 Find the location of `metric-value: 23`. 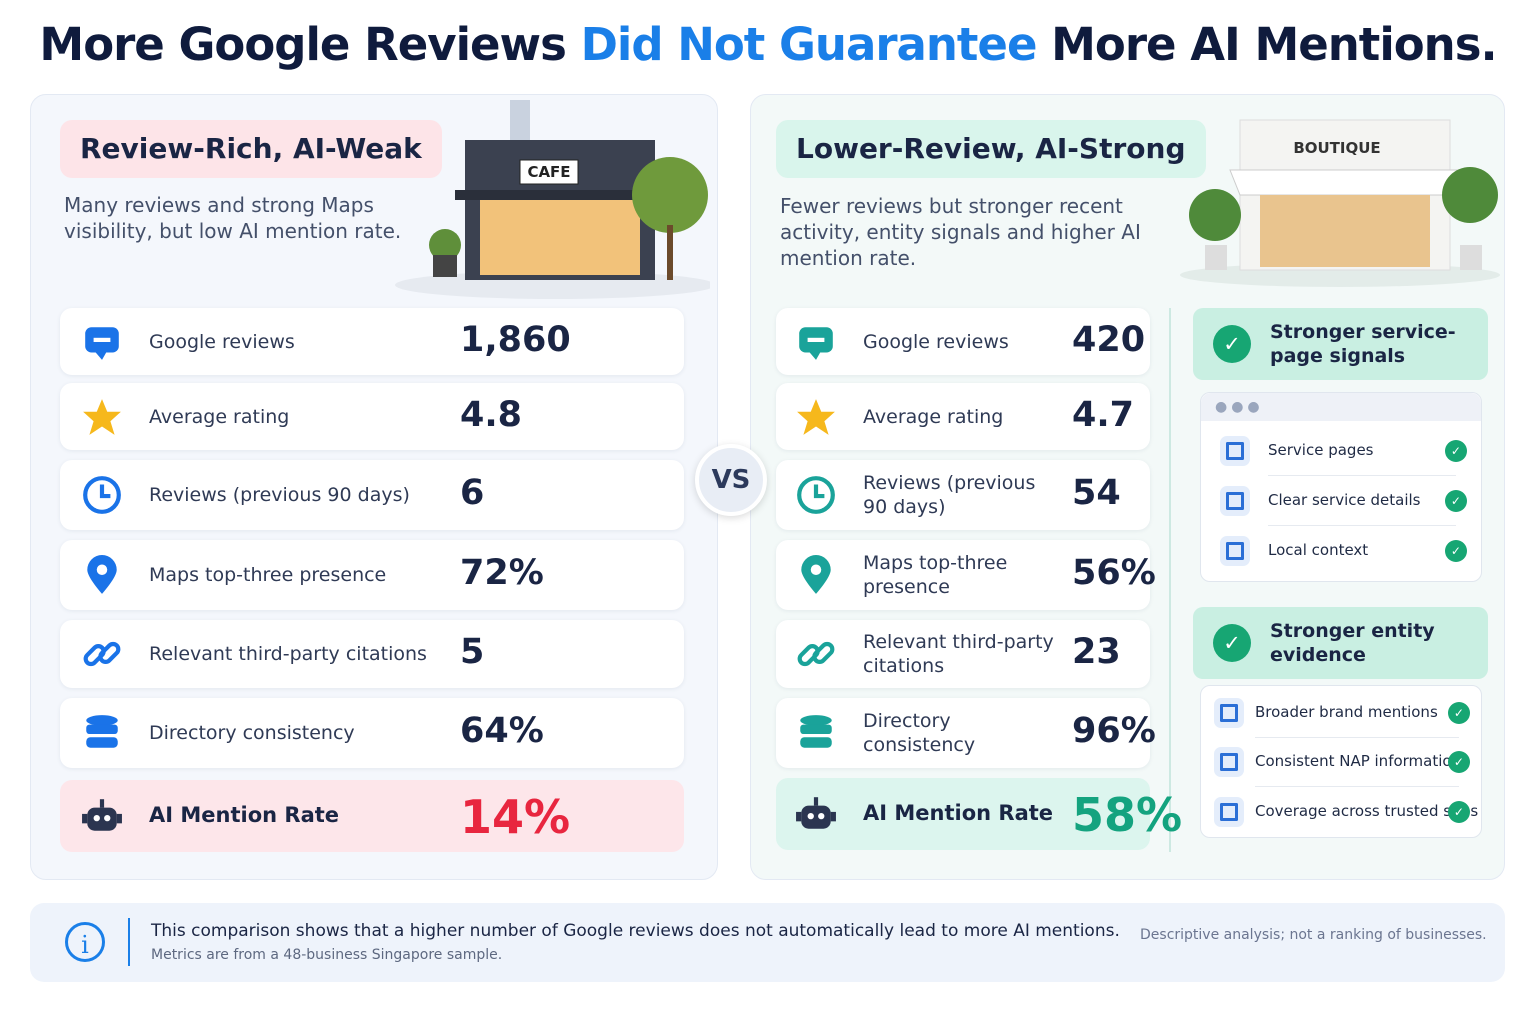

metric-value: 23 is located at coordinates (1096, 652).